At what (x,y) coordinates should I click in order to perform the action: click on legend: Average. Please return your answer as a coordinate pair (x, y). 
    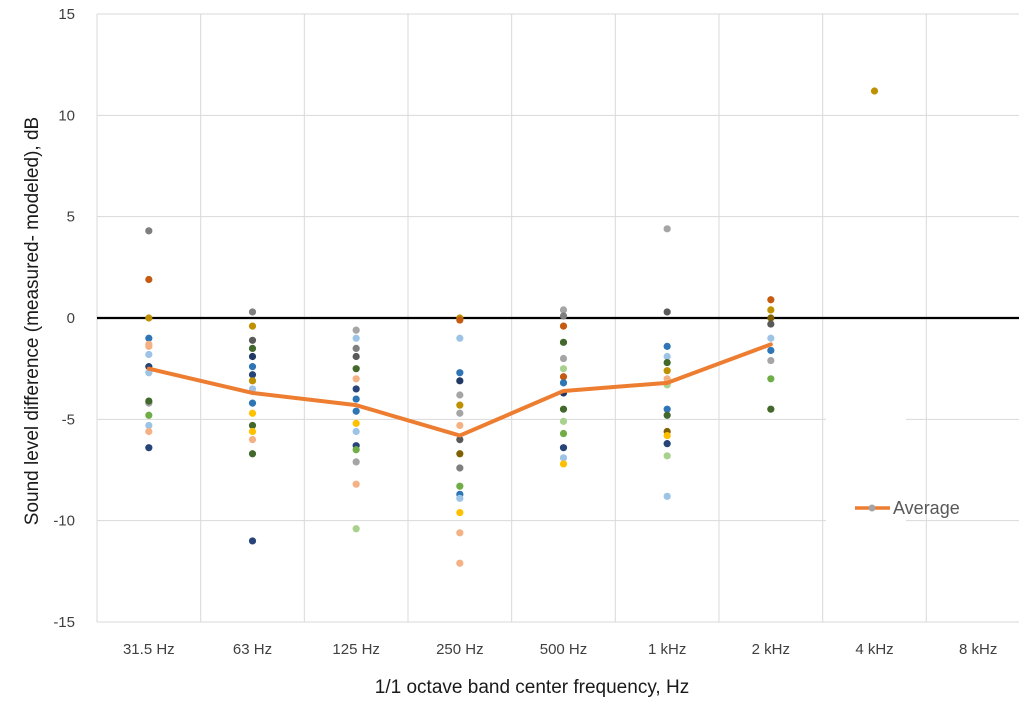
    Looking at the image, I should click on (893, 506).